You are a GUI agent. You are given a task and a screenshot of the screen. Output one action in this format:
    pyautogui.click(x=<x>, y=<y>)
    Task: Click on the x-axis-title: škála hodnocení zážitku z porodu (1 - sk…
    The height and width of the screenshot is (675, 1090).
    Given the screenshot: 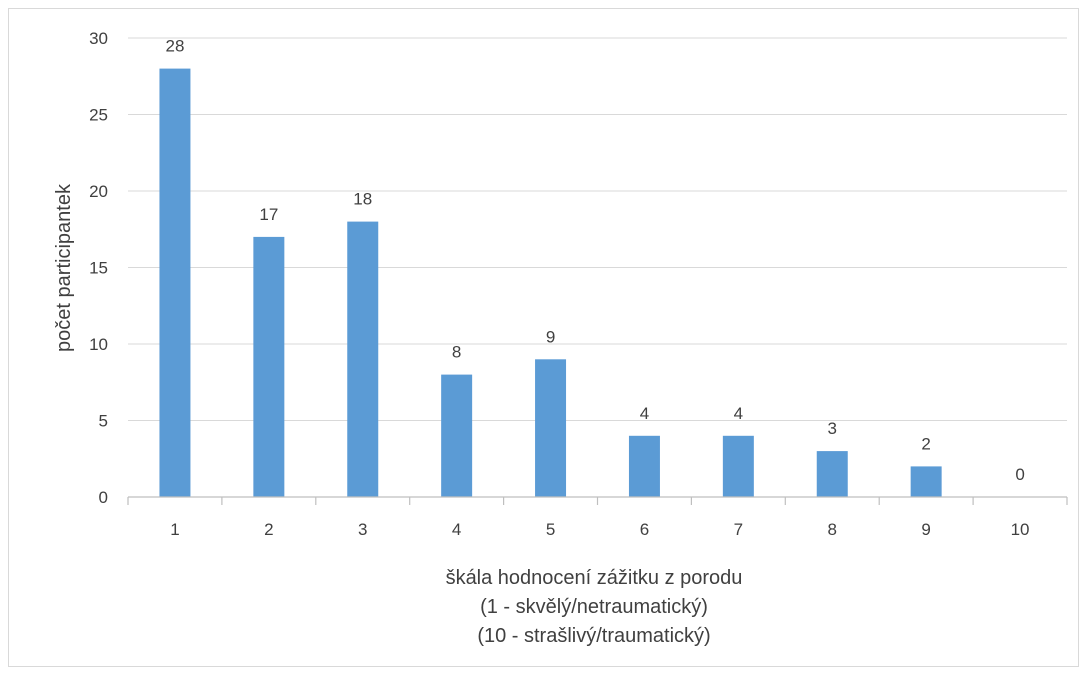 What is the action you would take?
    pyautogui.click(x=594, y=607)
    